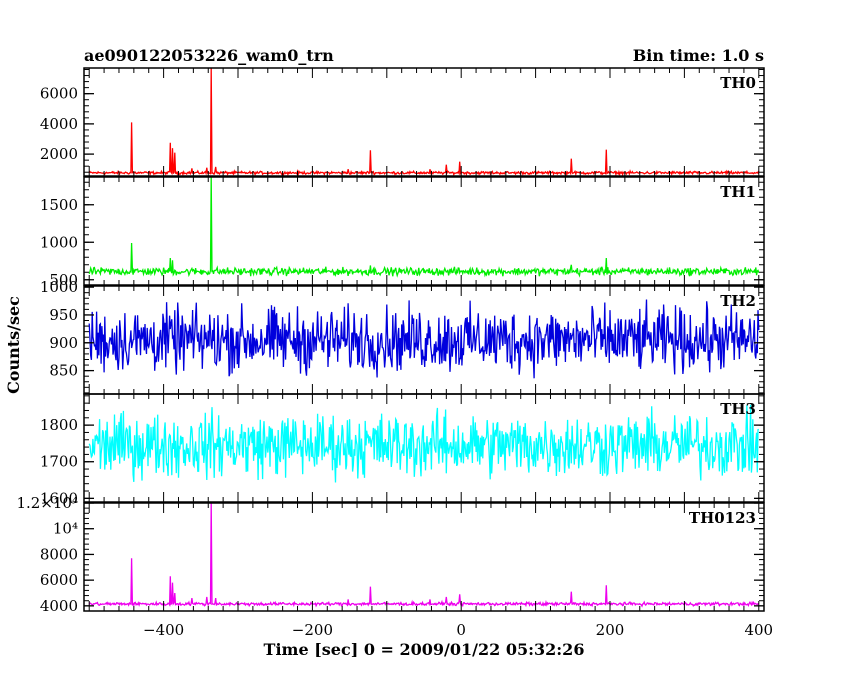  I want to click on series-line-th3, so click(424, 443).